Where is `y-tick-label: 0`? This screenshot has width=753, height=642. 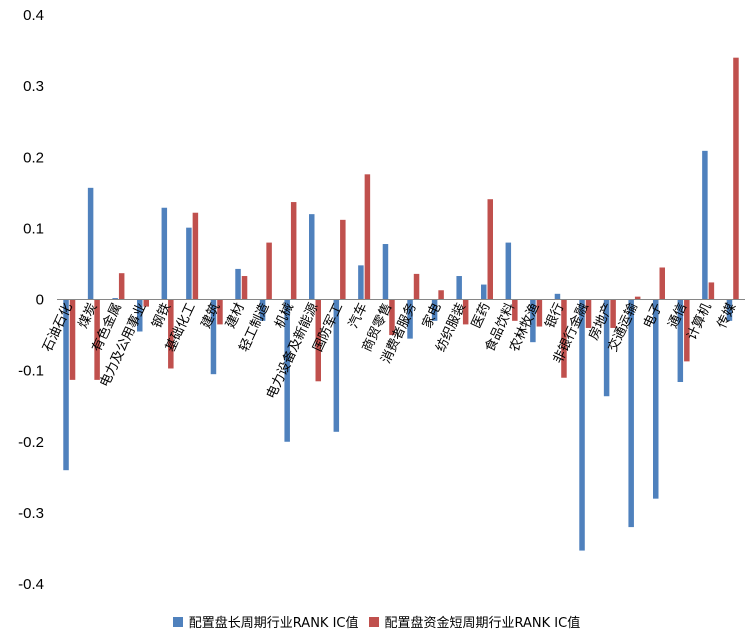
y-tick-label: 0 is located at coordinates (40, 300).